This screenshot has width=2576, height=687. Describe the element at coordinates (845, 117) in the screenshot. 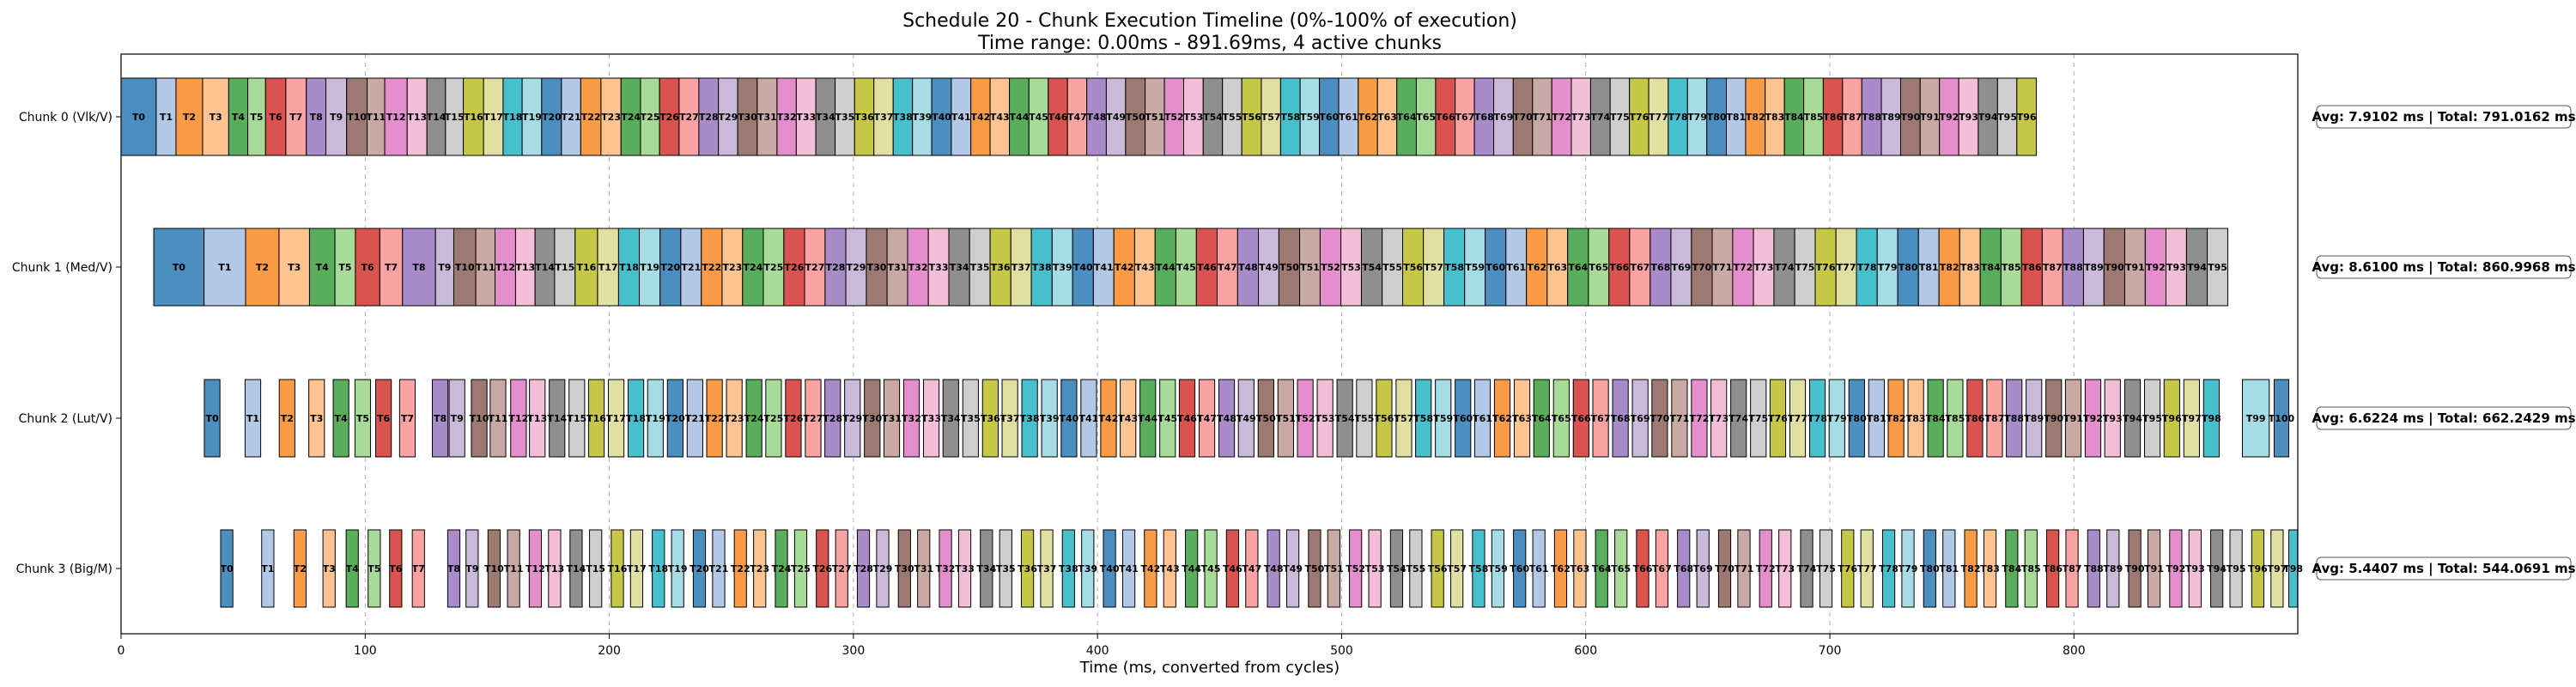

I see `task-label: T35` at that location.